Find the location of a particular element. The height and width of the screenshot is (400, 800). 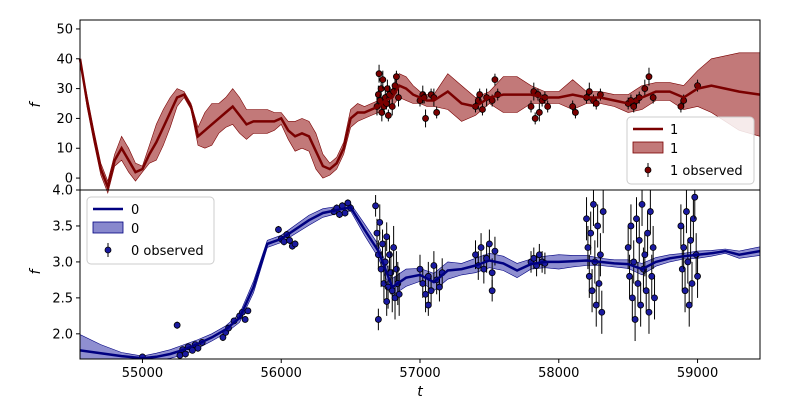

top-legend-band-swatch is located at coordinates (648, 147).